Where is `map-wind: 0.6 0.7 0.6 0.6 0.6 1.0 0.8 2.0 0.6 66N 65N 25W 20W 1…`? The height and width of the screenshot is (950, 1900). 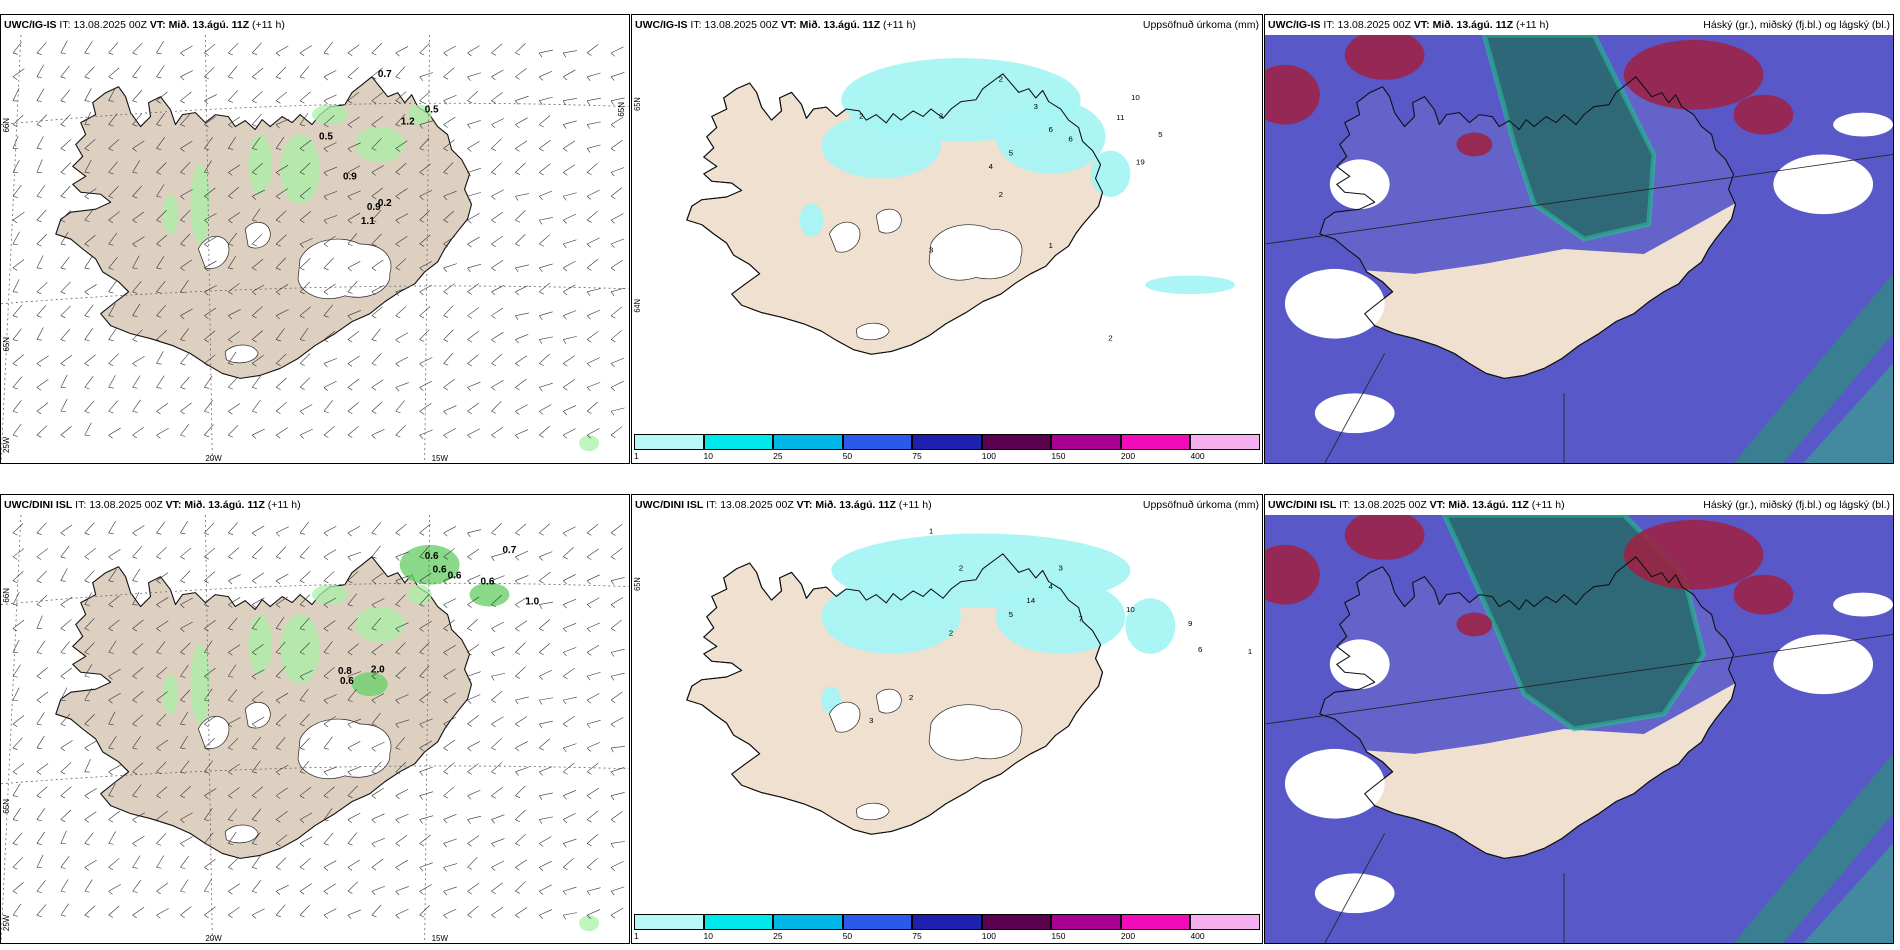 map-wind: 0.6 0.7 0.6 0.6 0.6 1.0 0.8 2.0 0.6 66N 65N 25W 20W 1… is located at coordinates (315, 729).